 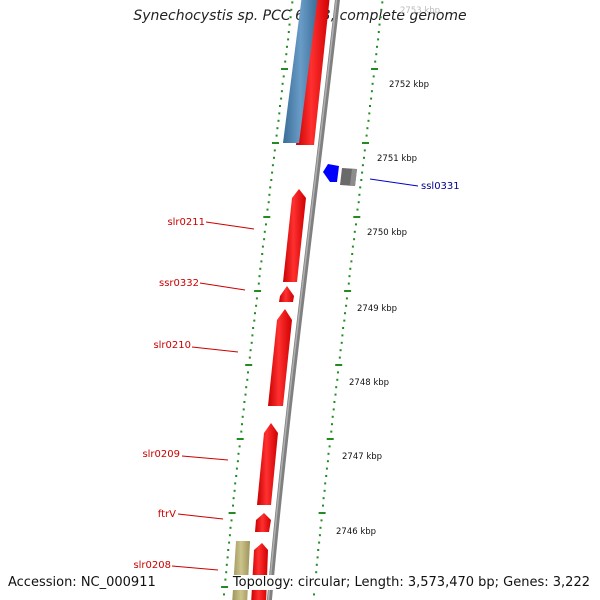 What do you see at coordinates (152, 565) in the screenshot?
I see `gene-label-slr0208: slr0208` at bounding box center [152, 565].